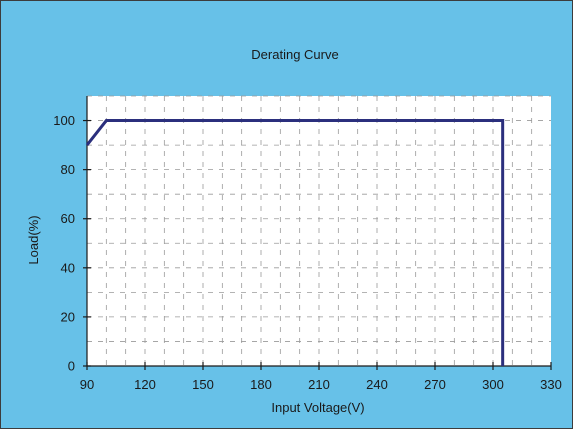  I want to click on x-tick-label: 330, so click(551, 384).